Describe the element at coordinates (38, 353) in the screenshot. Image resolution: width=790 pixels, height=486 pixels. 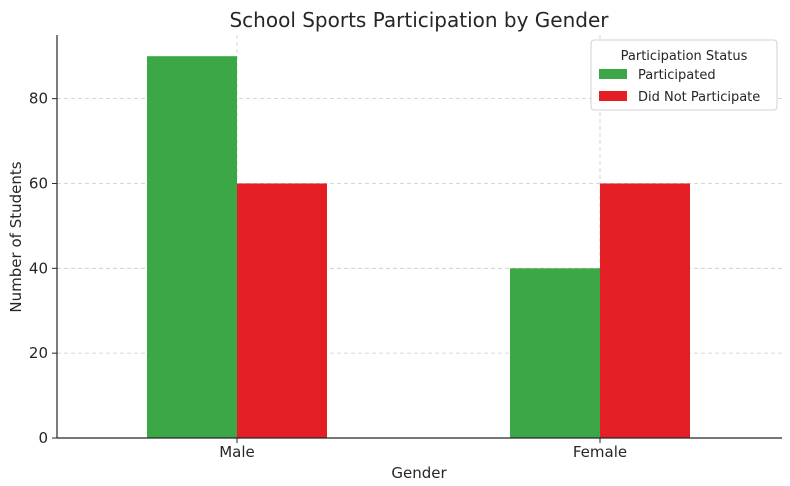
I see `y-tick-label-20: 20` at that location.